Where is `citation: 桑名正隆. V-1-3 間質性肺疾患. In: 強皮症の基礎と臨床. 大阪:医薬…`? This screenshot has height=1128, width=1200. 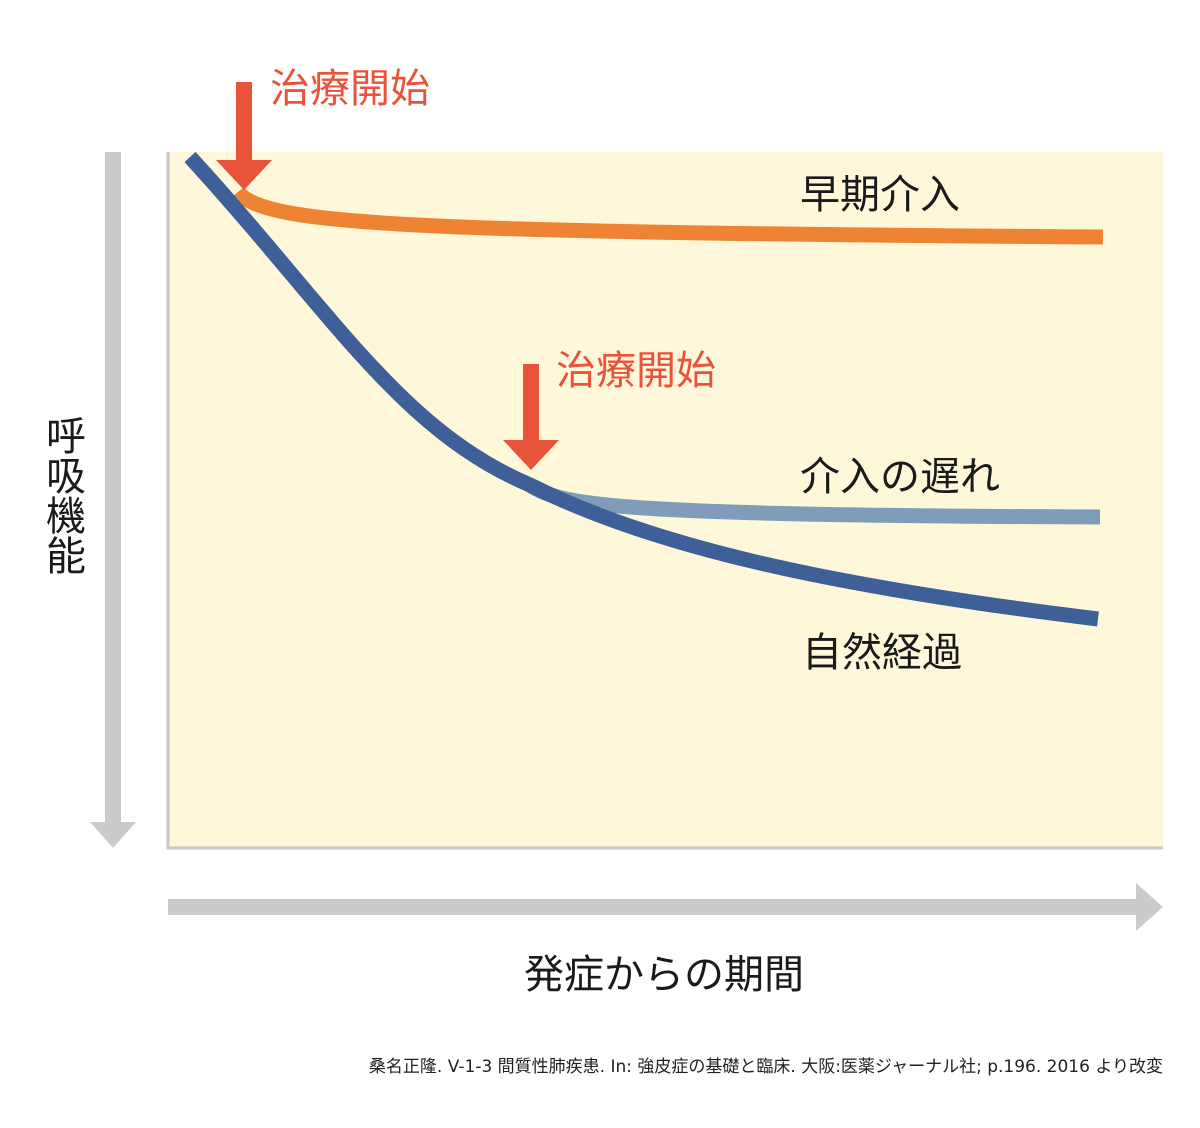
citation: 桑名正隆. V-1-3 間質性肺疾患. In: 強皮症の基礎と臨床. 大阪:医薬… is located at coordinates (766, 1067).